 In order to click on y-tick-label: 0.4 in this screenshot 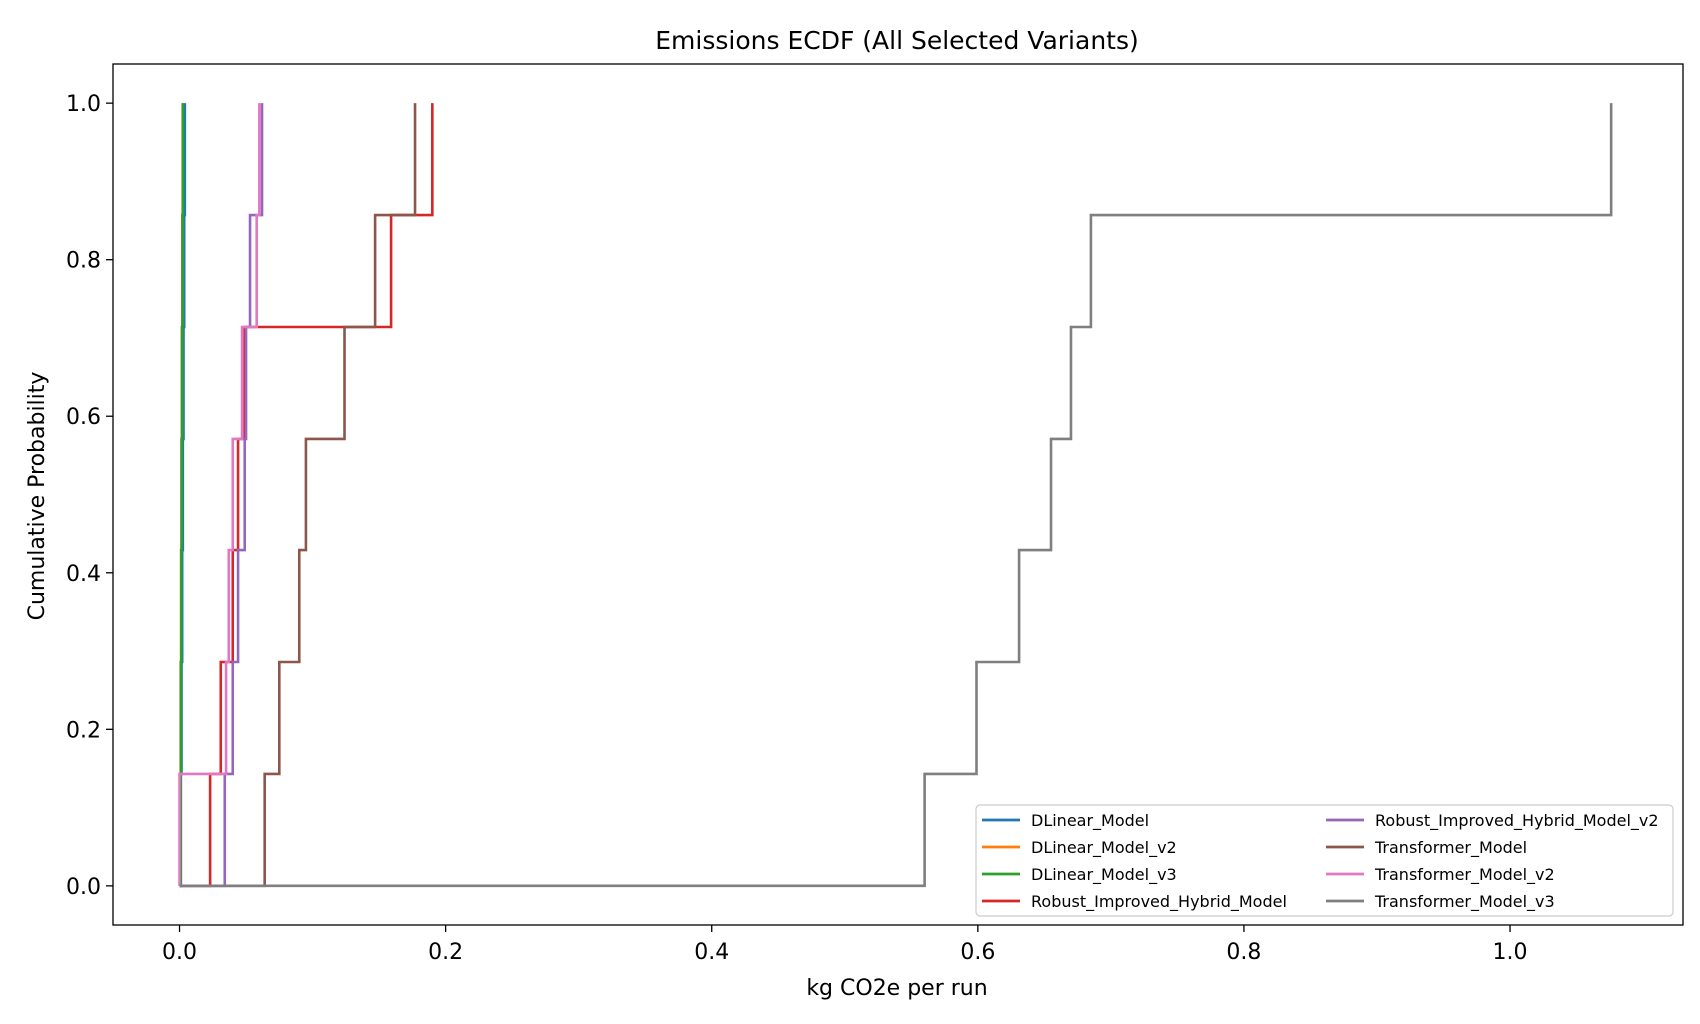, I will do `click(83, 574)`.